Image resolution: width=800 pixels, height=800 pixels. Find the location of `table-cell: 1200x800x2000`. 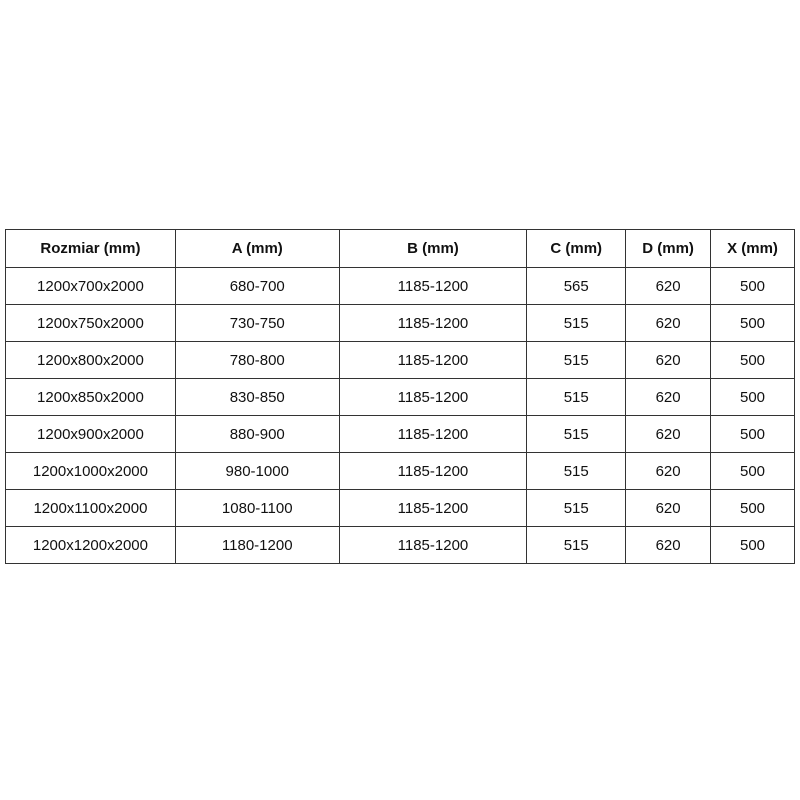

table-cell: 1200x800x2000 is located at coordinates (90, 360).